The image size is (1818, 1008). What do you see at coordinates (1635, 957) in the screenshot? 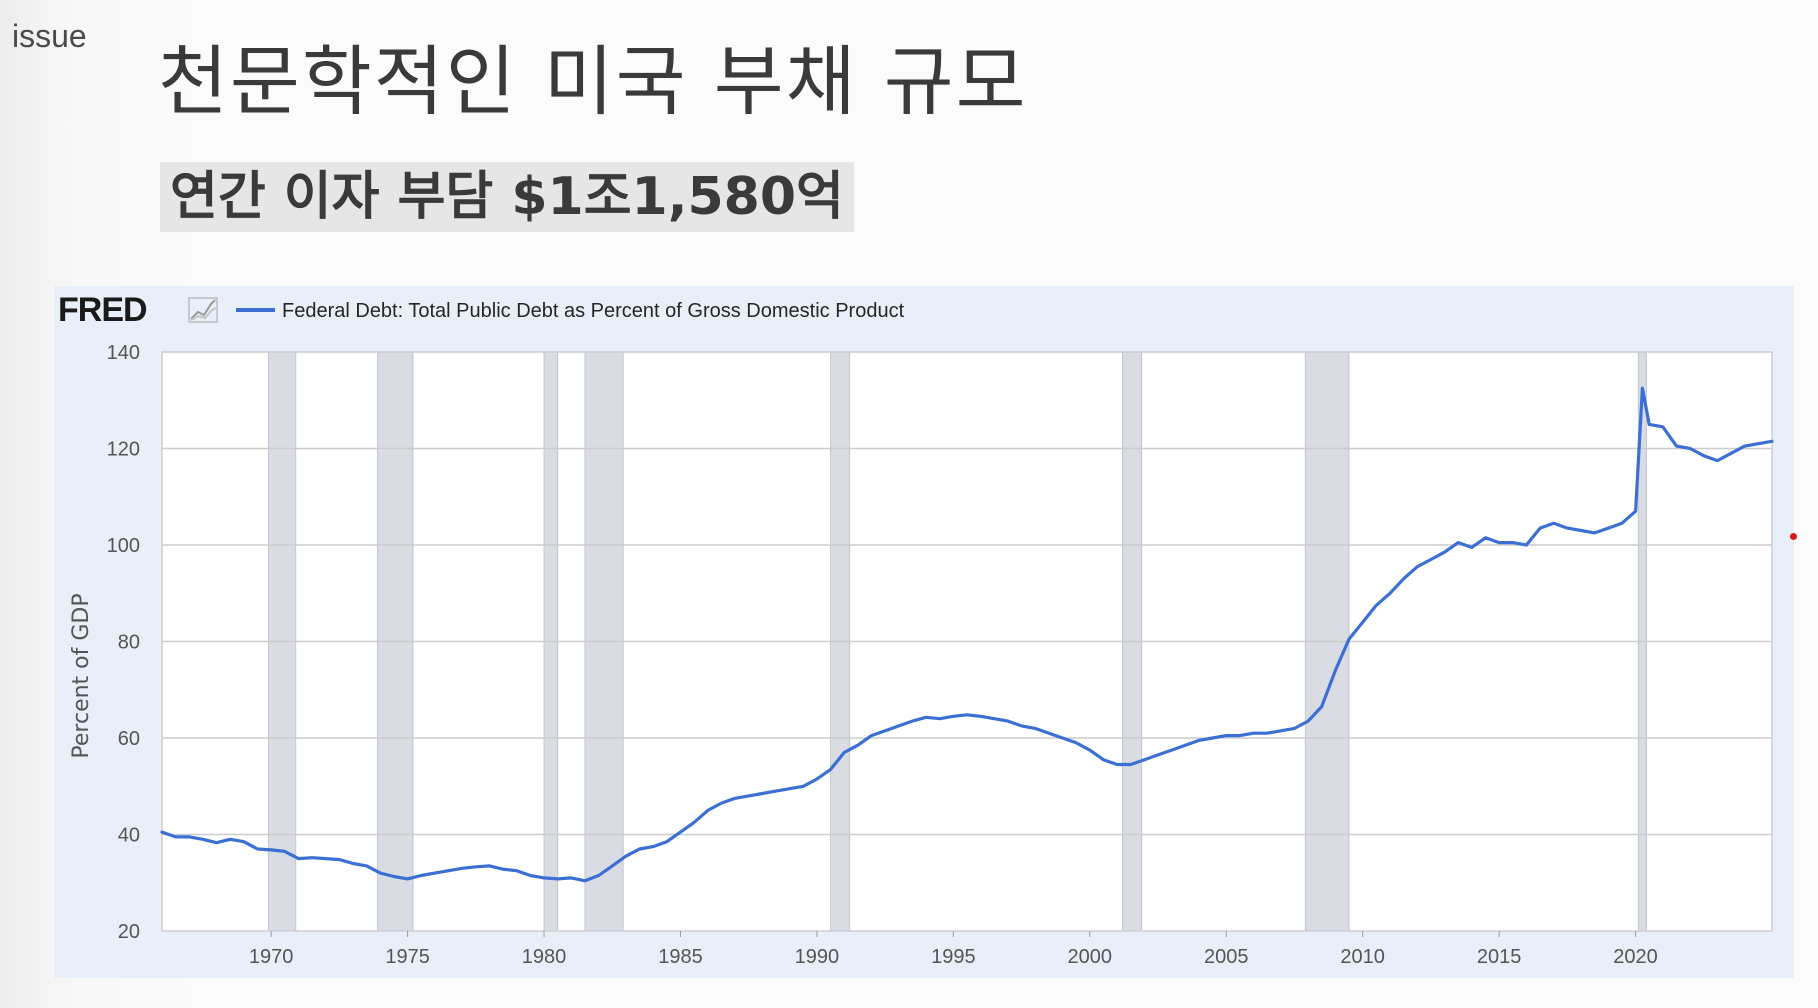
I see `x-tick-label: 2020` at bounding box center [1635, 957].